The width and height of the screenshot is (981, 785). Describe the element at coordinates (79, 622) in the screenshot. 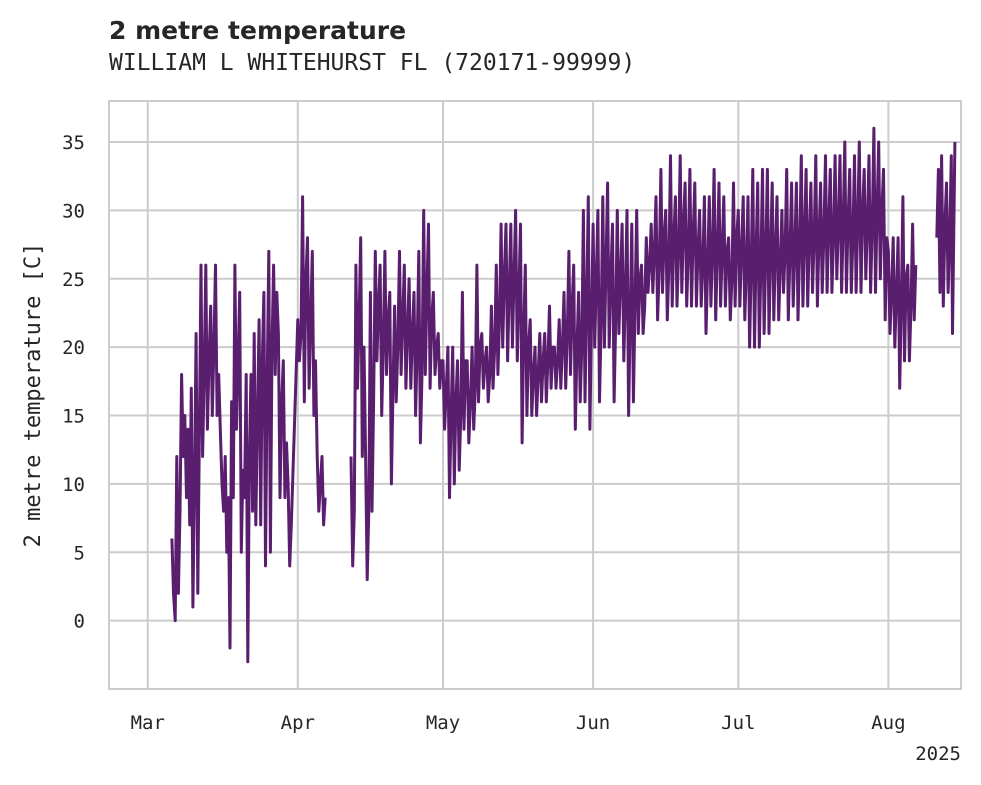

I see `y-tick-label: 0` at that location.